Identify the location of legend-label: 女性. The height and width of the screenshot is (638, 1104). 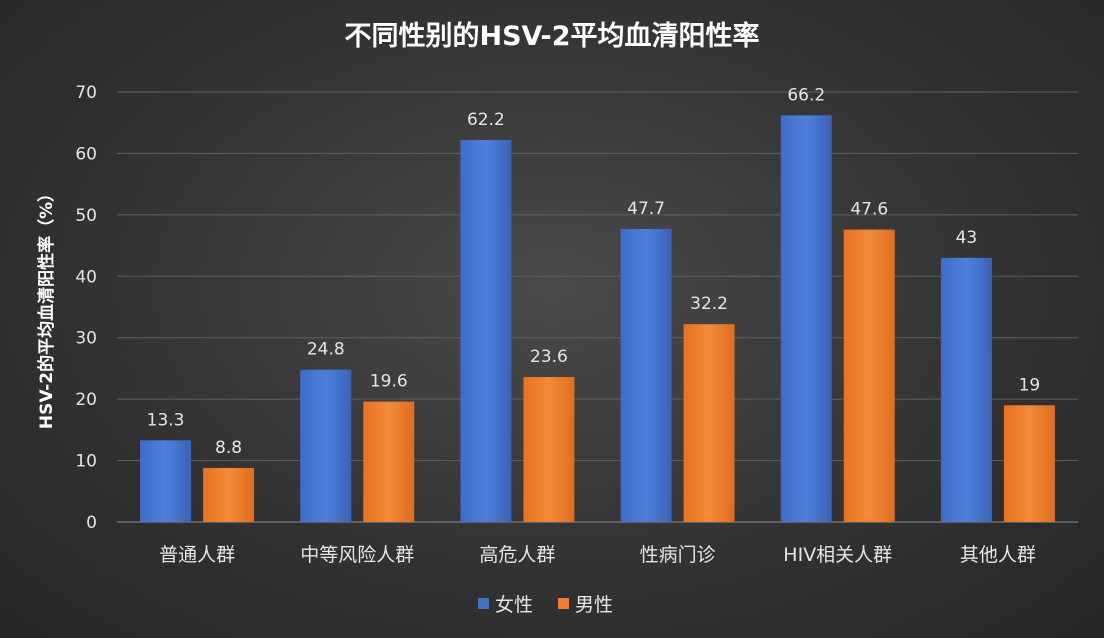
(514, 605).